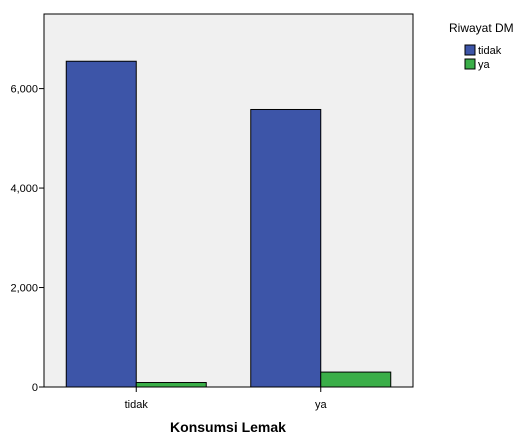 The height and width of the screenshot is (434, 521). I want to click on bar-tidak-tidak, so click(101, 224).